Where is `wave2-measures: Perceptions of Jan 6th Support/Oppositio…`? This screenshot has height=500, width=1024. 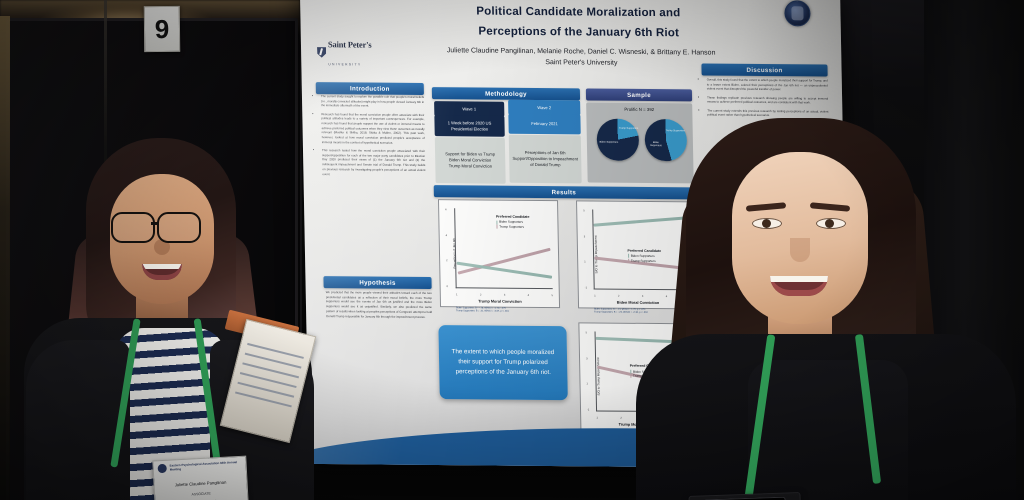 wave2-measures: Perceptions of Jan 6th Support/Oppositio… is located at coordinates (545, 159).